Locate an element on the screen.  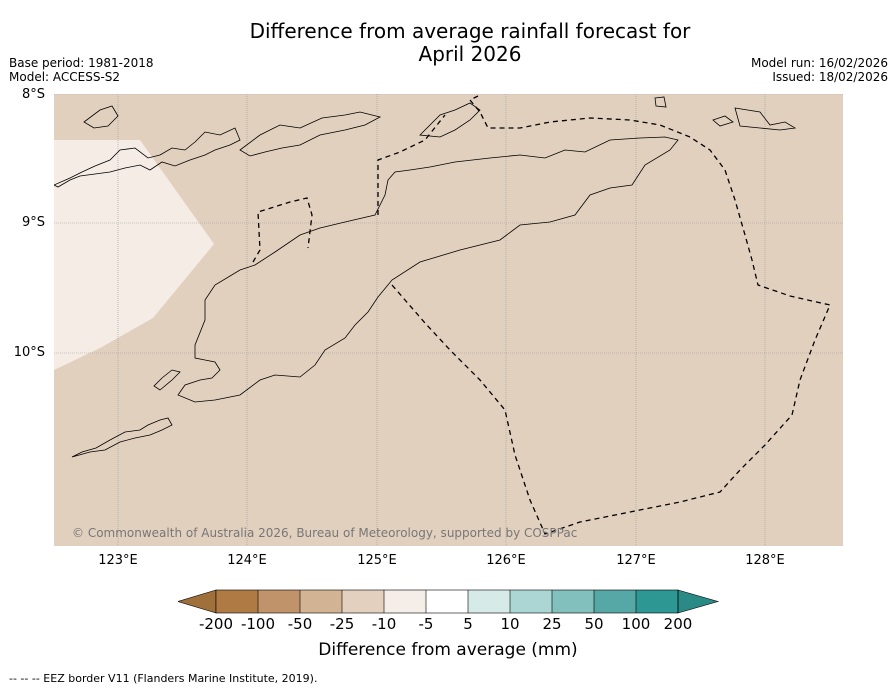
eez-oecusse is located at coordinates (282, 230).